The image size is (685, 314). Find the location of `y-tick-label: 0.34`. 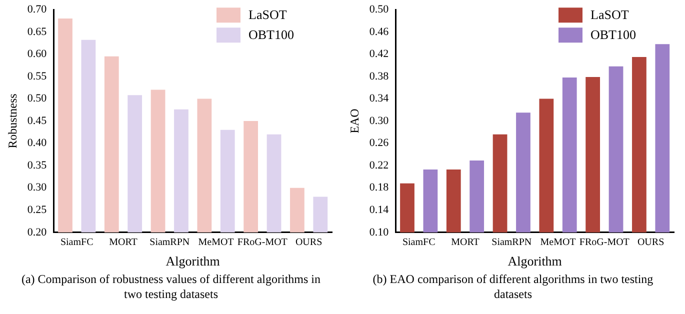

y-tick-label: 0.34 is located at coordinates (379, 98).